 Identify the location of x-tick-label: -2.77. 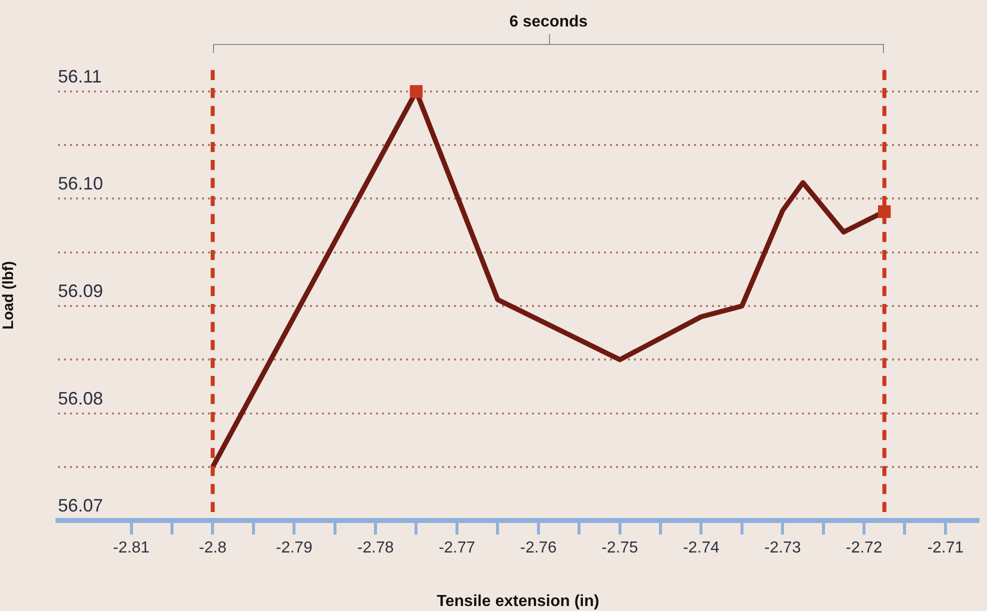
(457, 548).